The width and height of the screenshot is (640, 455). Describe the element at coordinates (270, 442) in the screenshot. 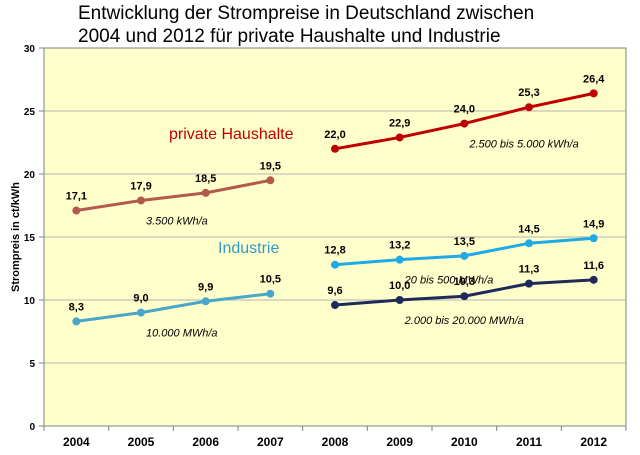

I see `x-tick-label: 2007` at that location.